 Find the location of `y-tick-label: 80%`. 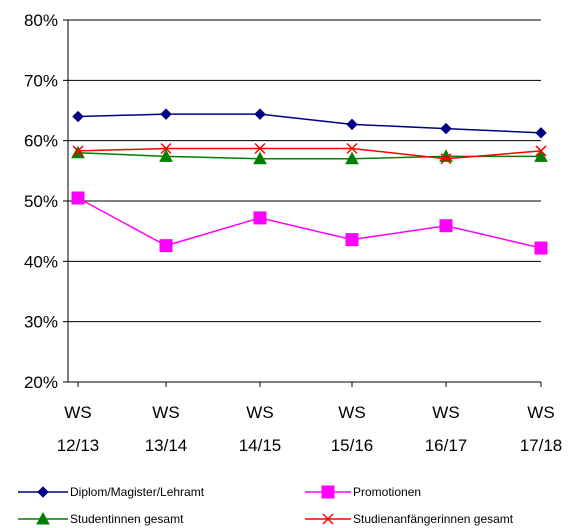

y-tick-label: 80% is located at coordinates (41, 20).